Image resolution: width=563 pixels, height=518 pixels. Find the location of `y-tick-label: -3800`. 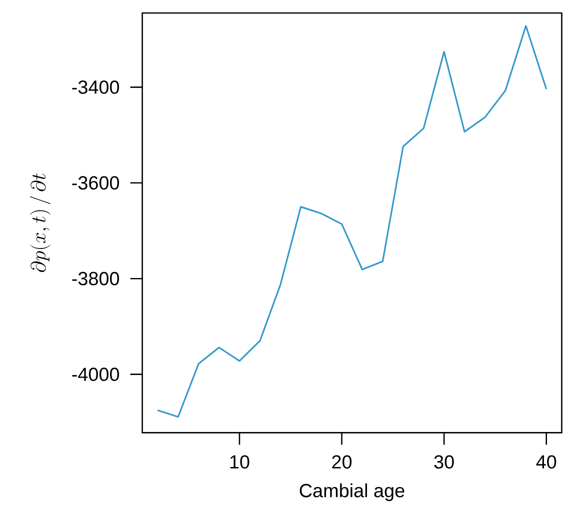

y-tick-label: -3800 is located at coordinates (96, 279).